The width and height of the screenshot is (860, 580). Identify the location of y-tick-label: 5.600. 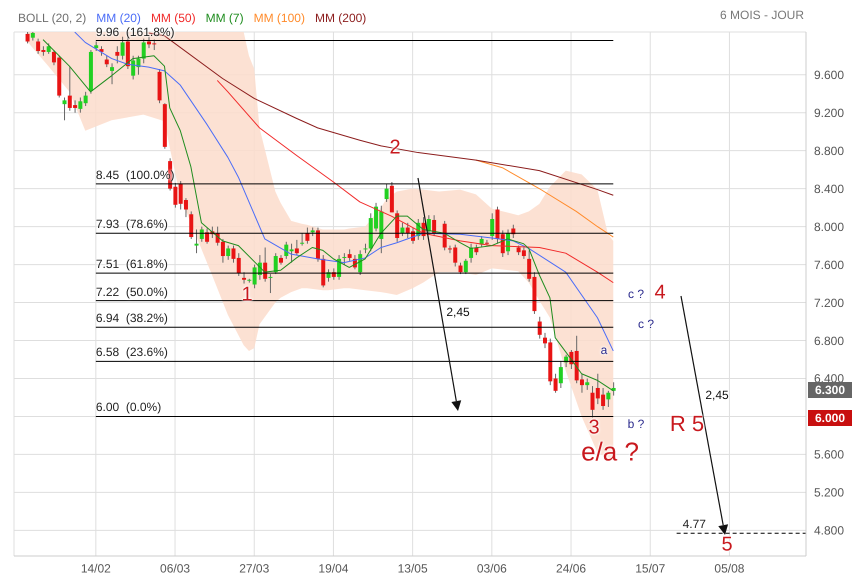
(829, 455).